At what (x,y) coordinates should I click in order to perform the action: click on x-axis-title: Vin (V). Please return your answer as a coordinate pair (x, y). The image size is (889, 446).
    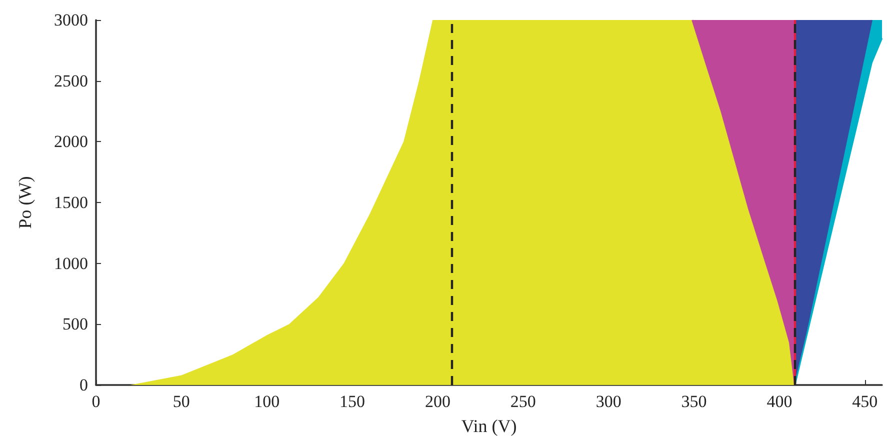
    Looking at the image, I should click on (489, 426).